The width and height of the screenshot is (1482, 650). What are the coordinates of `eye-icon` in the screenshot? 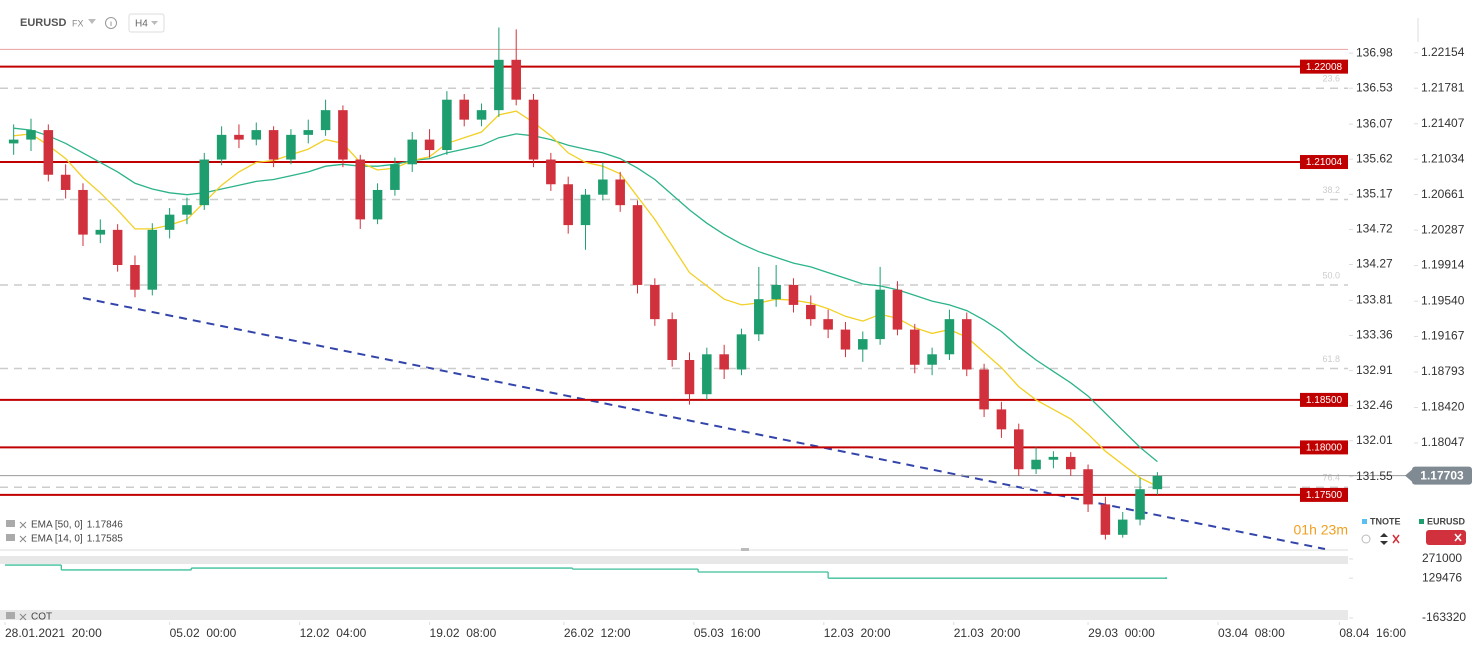 It's located at (1366, 539).